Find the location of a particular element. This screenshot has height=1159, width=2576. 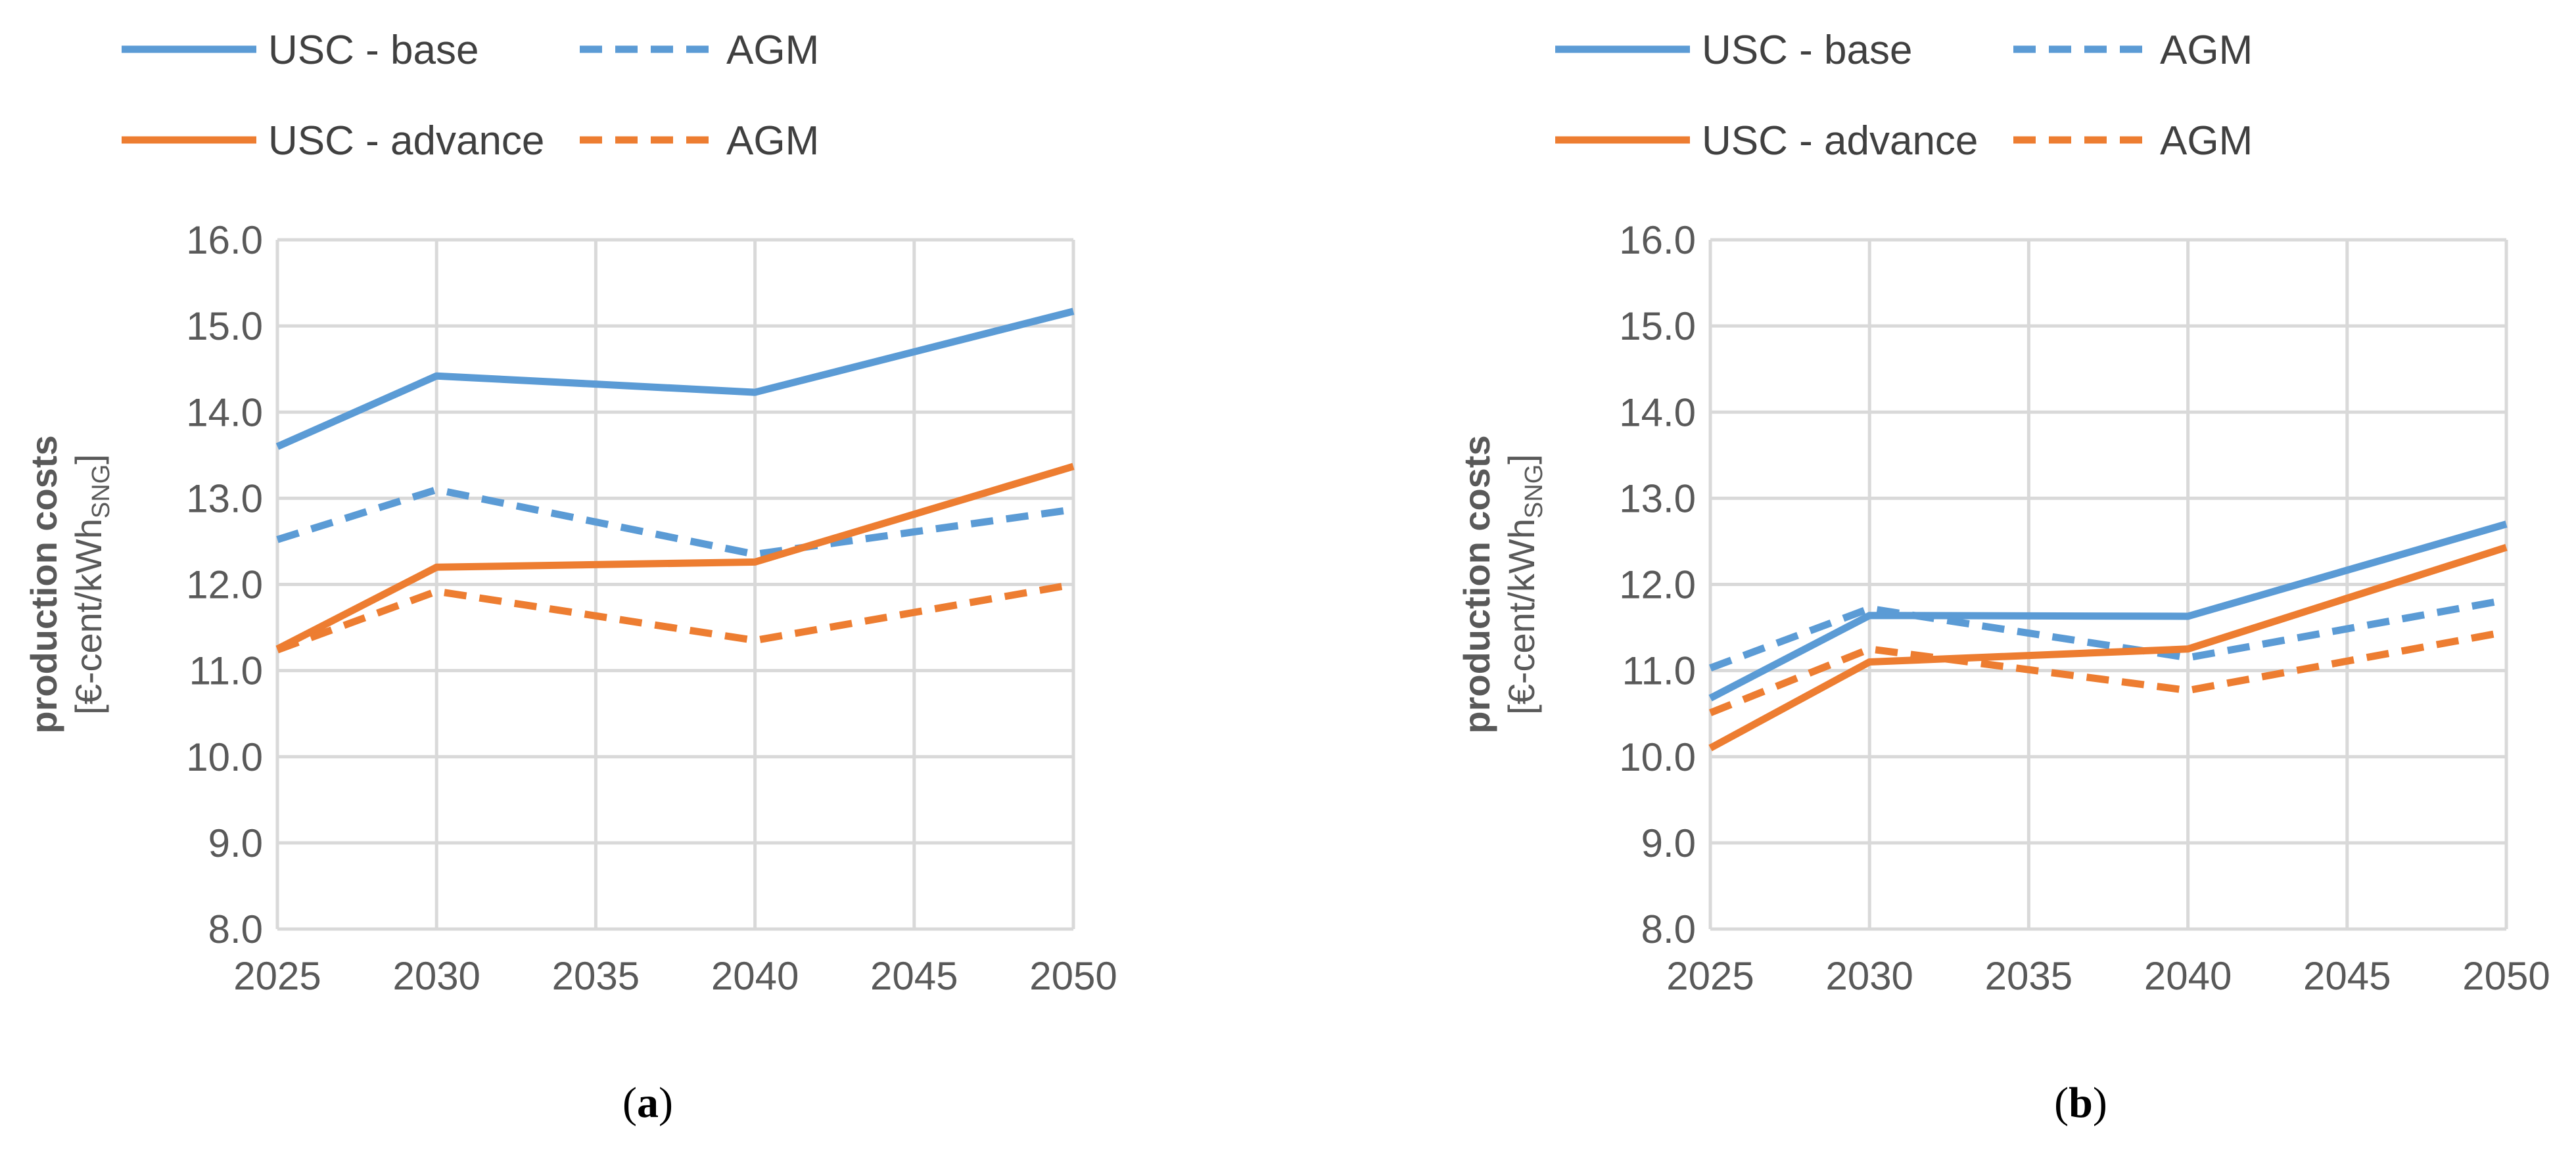

panel-letter: a is located at coordinates (648, 1103).